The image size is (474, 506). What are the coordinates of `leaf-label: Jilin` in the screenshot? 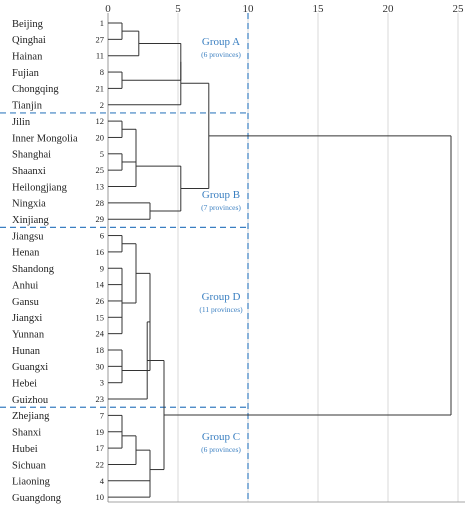 It's located at (21, 122).